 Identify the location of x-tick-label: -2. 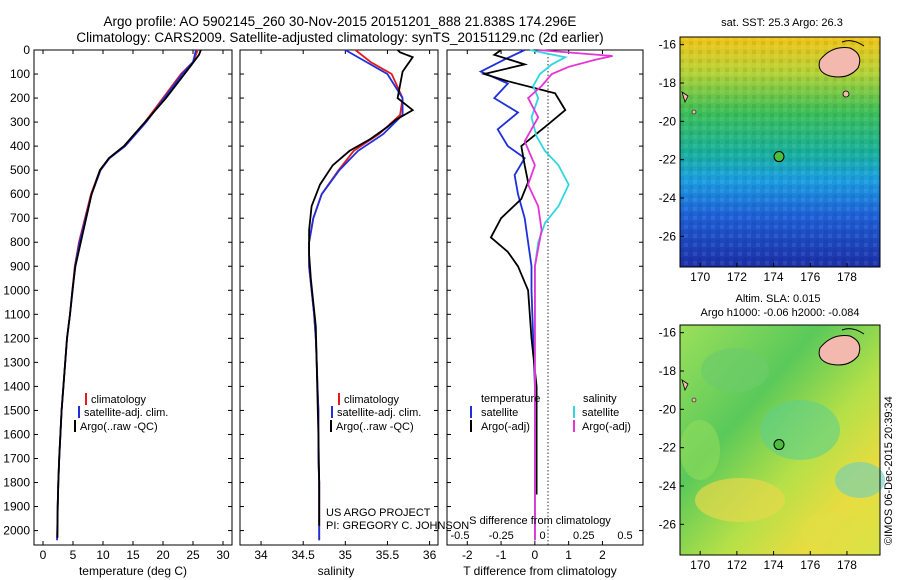
(467, 555).